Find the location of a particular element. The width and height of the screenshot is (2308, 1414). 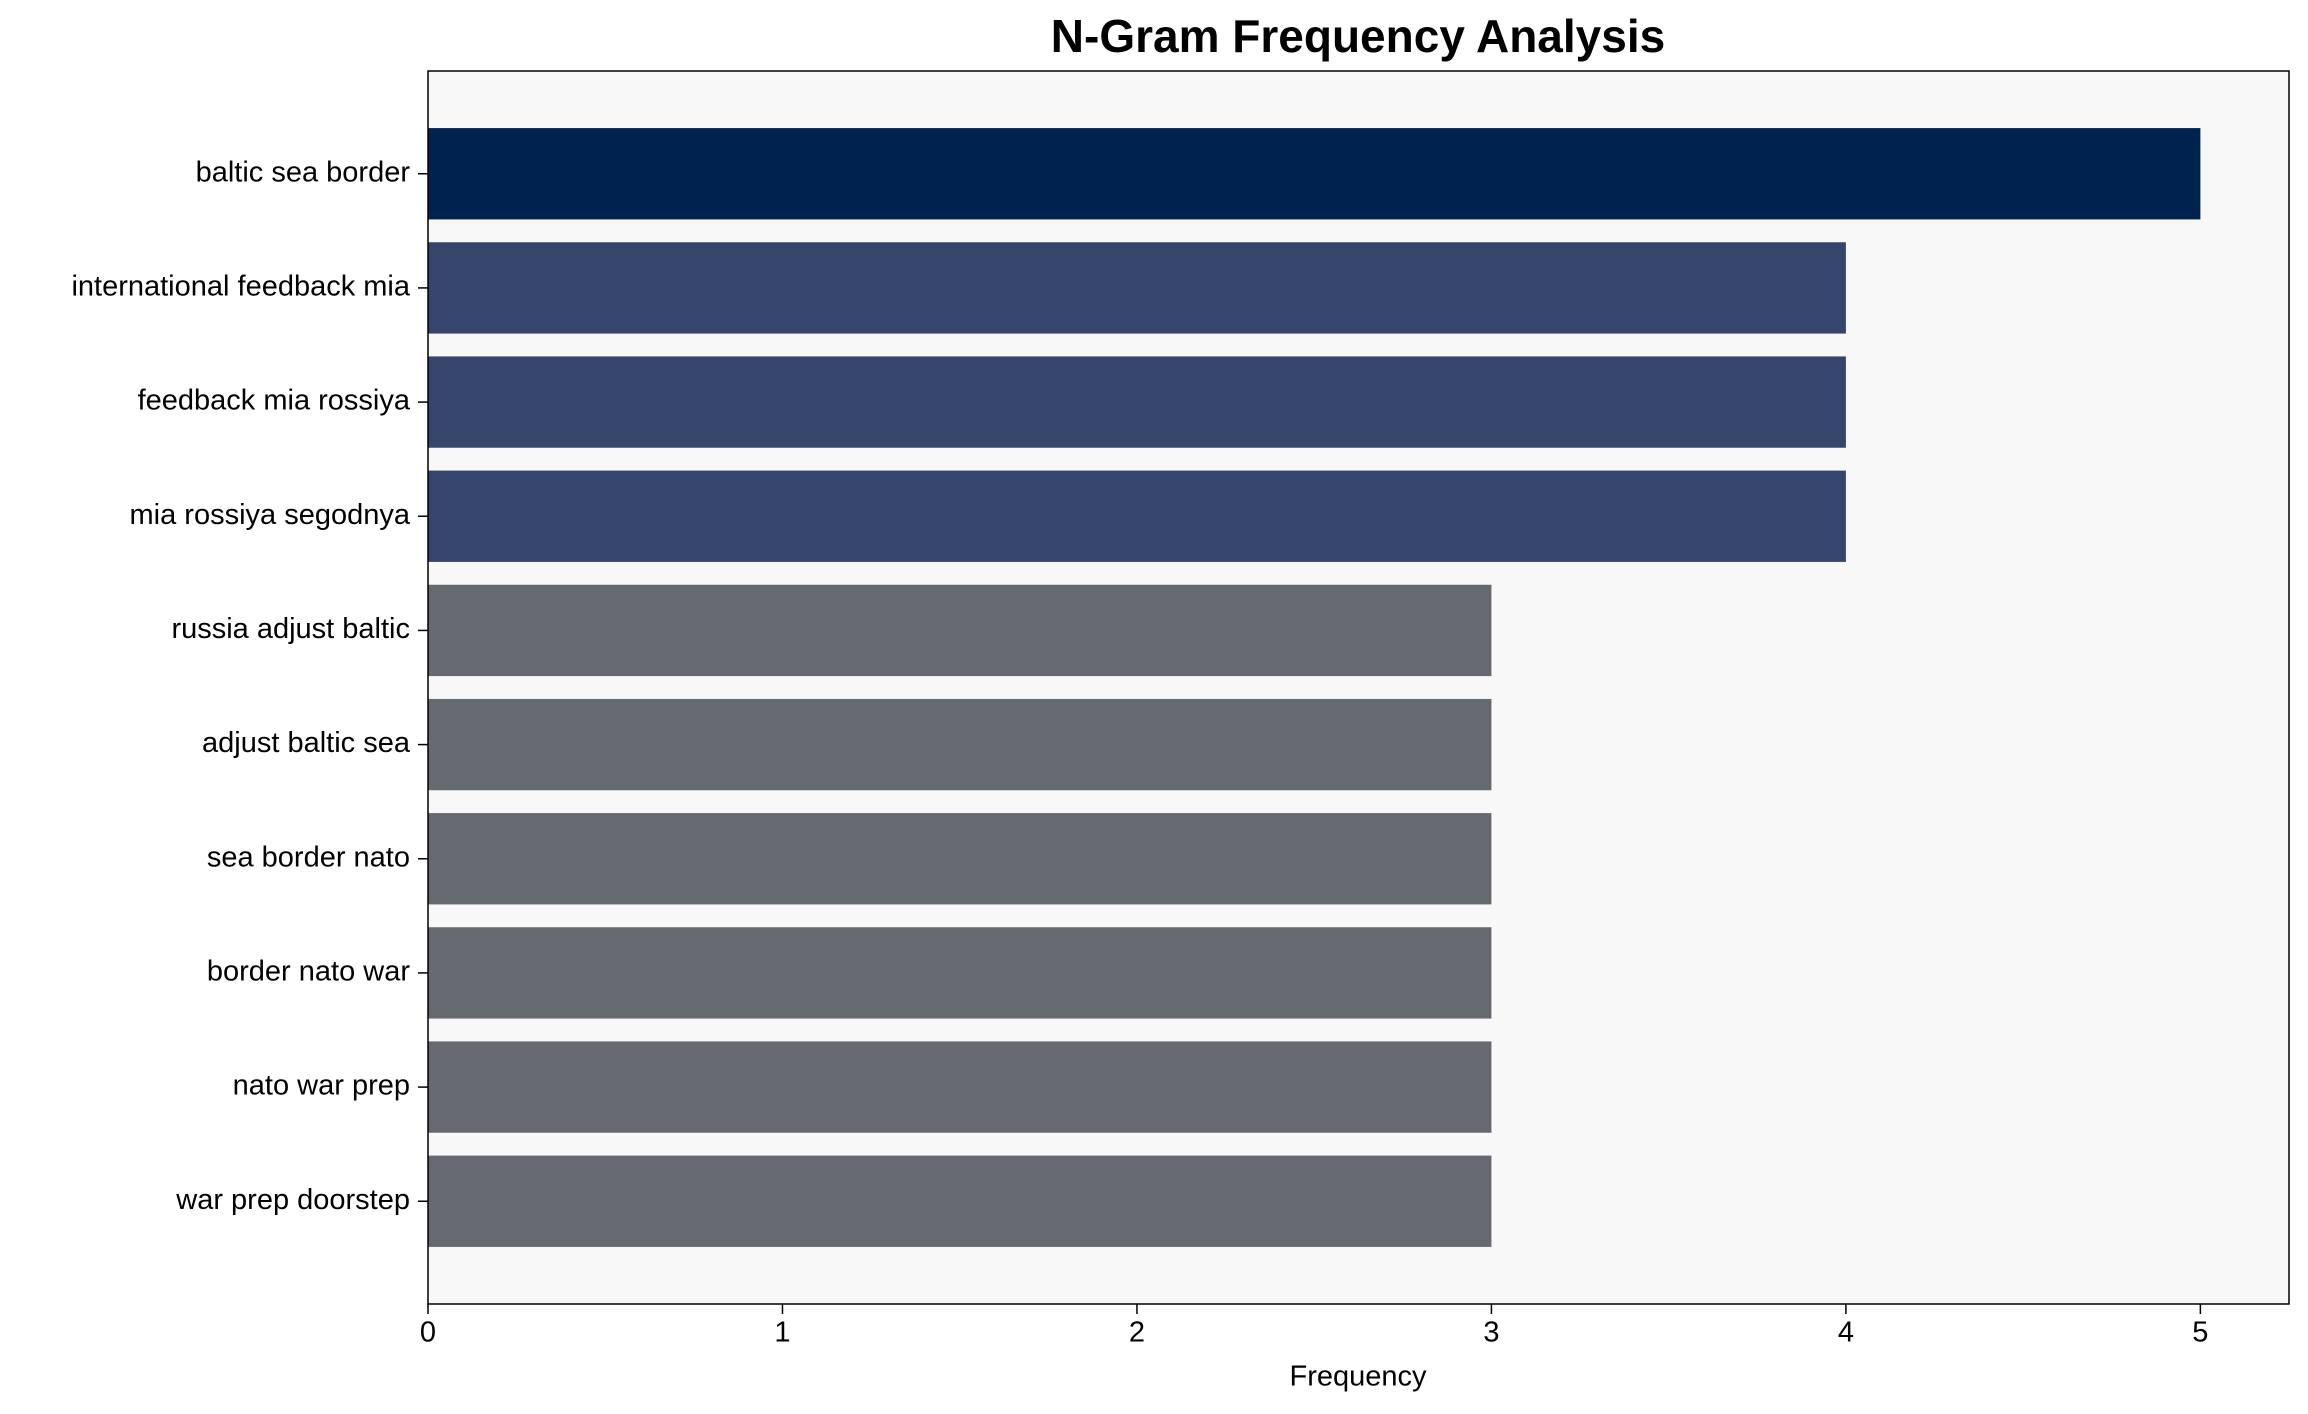

chart-title: N-Gram Frequency Analysis is located at coordinates (1358, 36).